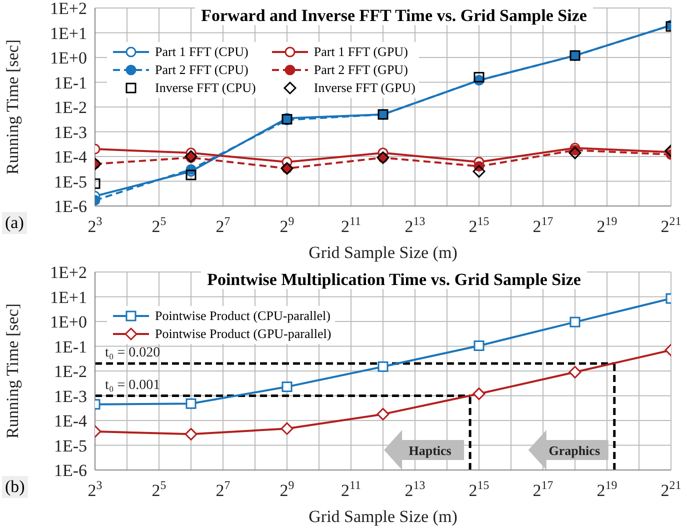 This screenshot has width=691, height=529. What do you see at coordinates (394, 279) in the screenshot?
I see `chart-title: Pointwise Multiplication Time vs. Grid Sample Size` at bounding box center [394, 279].